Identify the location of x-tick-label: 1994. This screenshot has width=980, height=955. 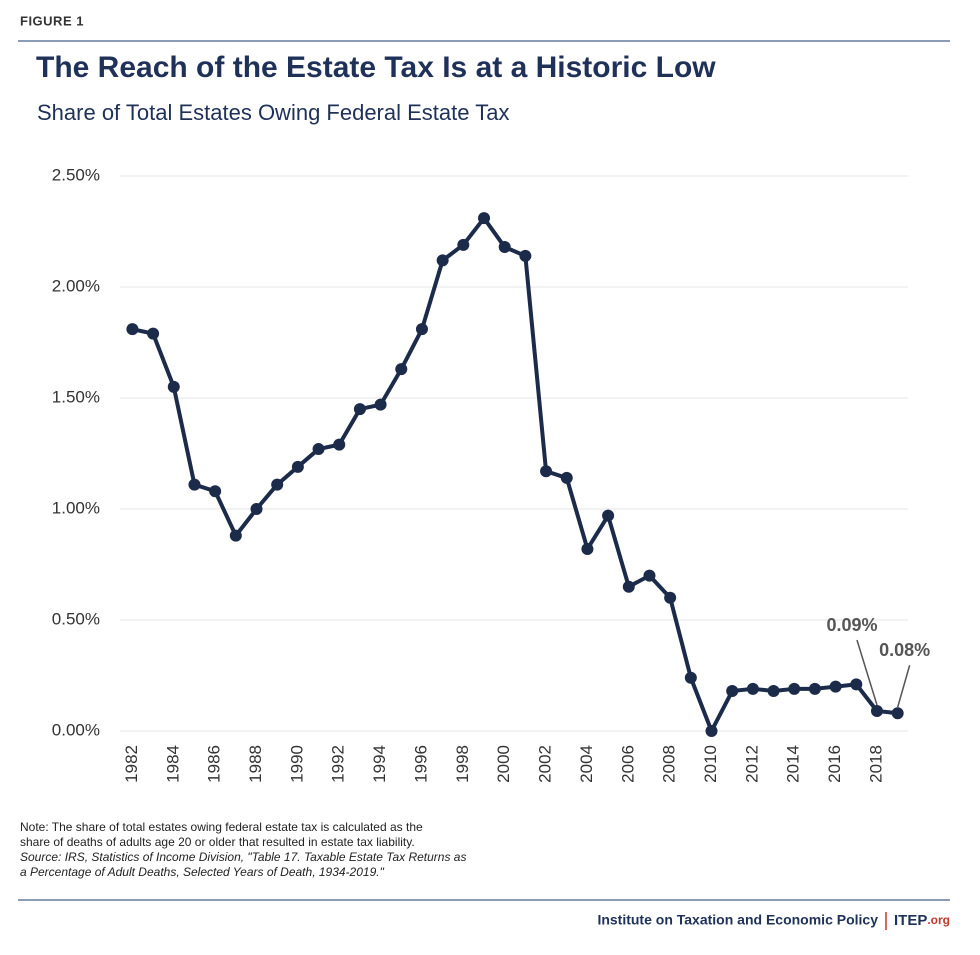
(379, 764).